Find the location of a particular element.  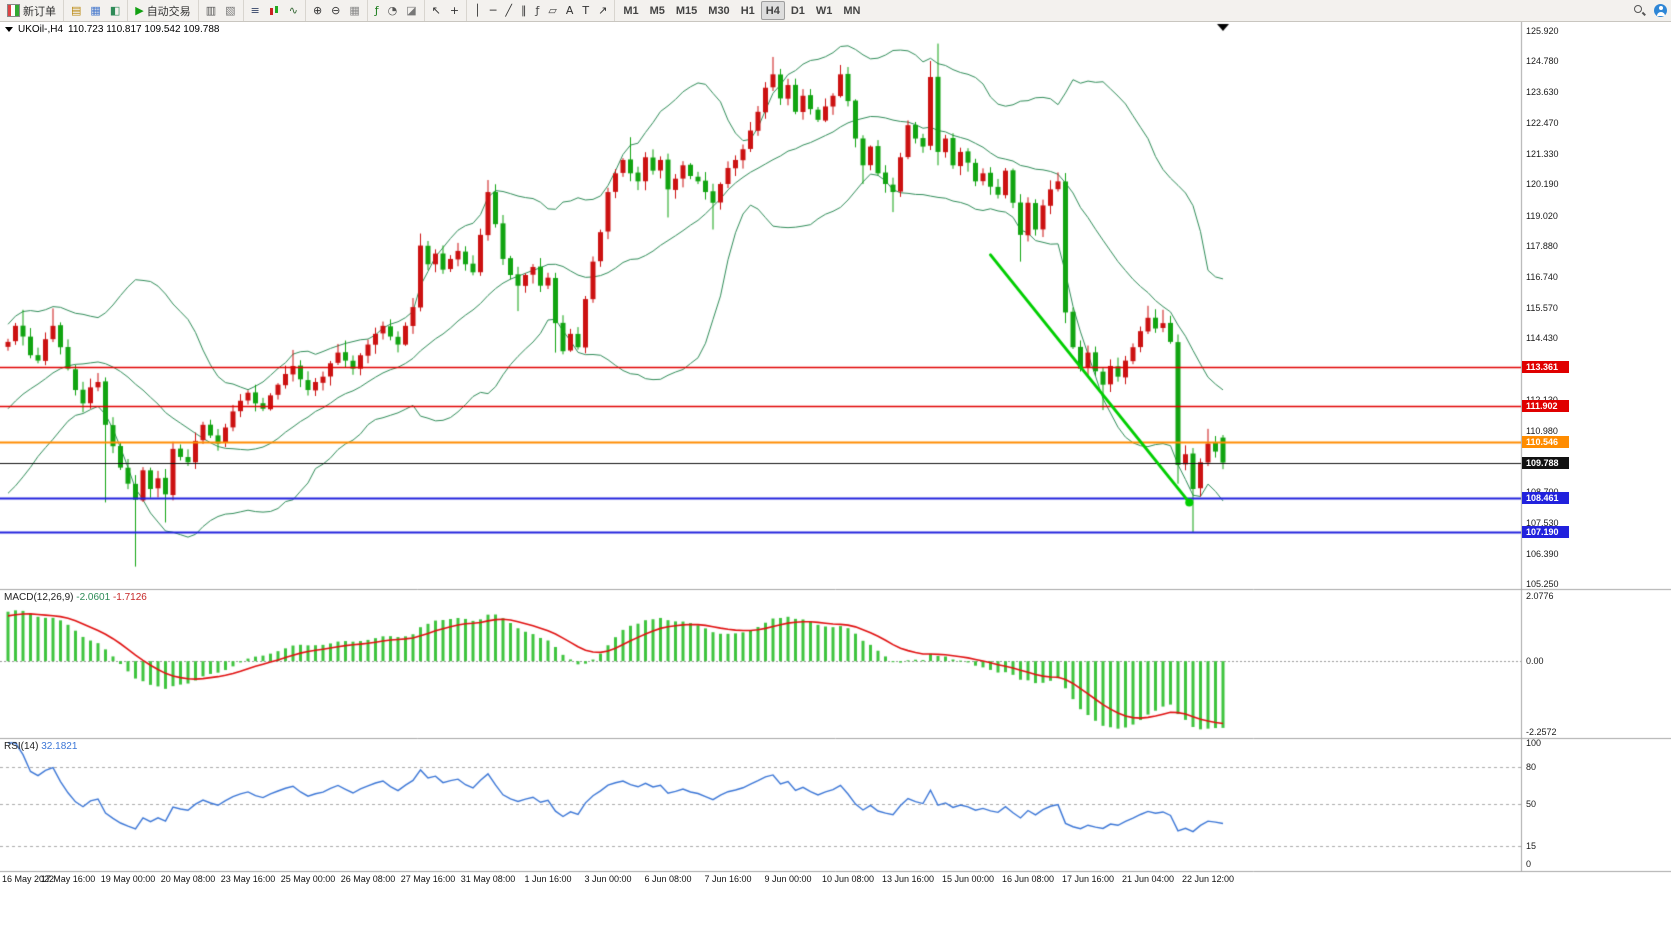

tf-h1-button: H1 is located at coordinates (748, 10).